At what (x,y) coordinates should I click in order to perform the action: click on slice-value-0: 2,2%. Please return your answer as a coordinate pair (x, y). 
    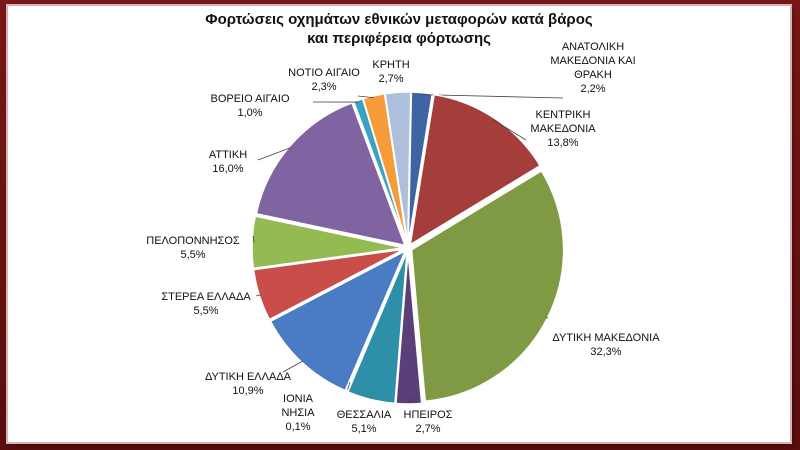
    Looking at the image, I should click on (592, 89).